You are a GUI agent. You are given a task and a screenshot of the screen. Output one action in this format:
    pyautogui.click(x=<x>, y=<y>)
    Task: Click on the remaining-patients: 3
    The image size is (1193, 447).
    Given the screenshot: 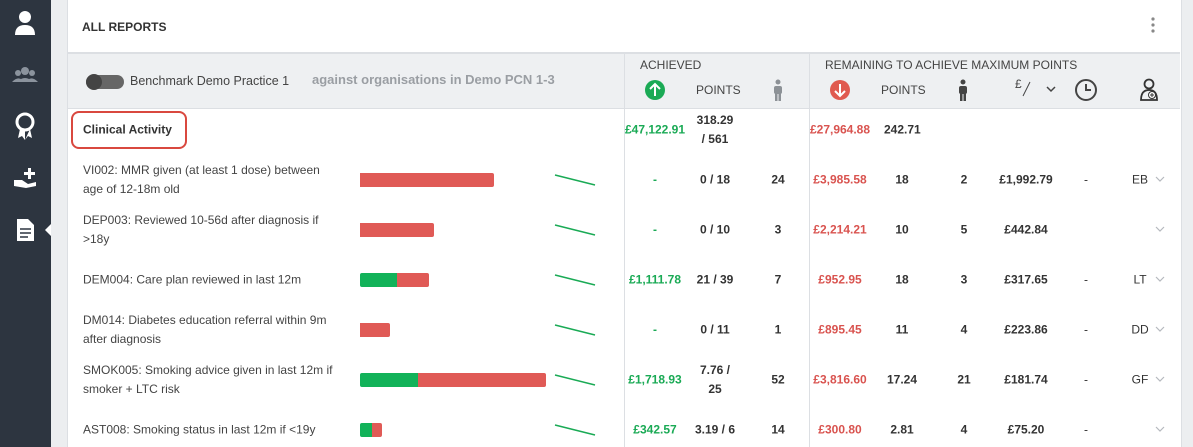 What is the action you would take?
    pyautogui.click(x=964, y=279)
    